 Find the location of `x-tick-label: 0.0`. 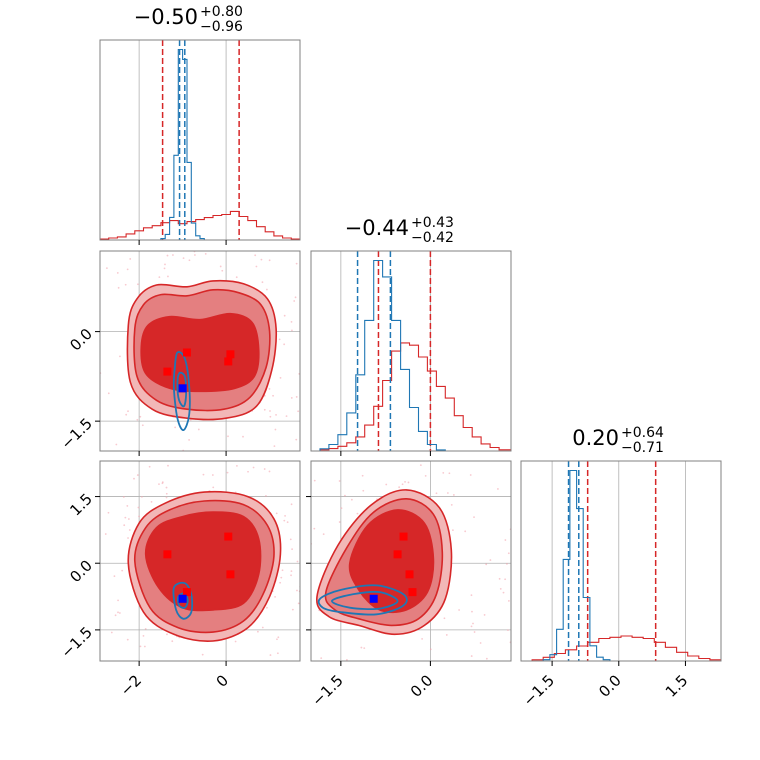

x-tick-label: 0.0 is located at coordinates (422, 686).